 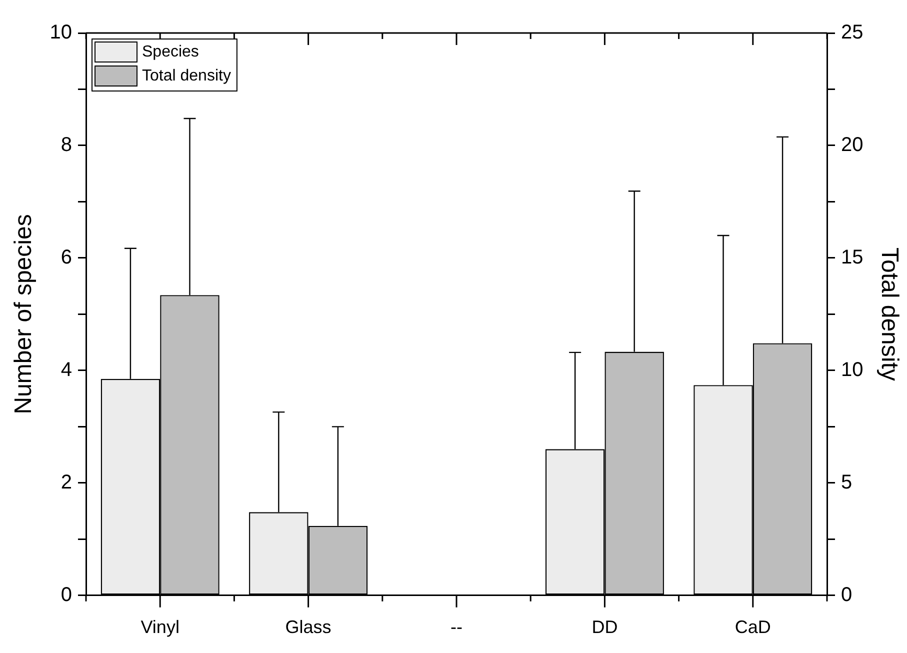 I want to click on x-tick-label: Vinyl, so click(x=160, y=627).